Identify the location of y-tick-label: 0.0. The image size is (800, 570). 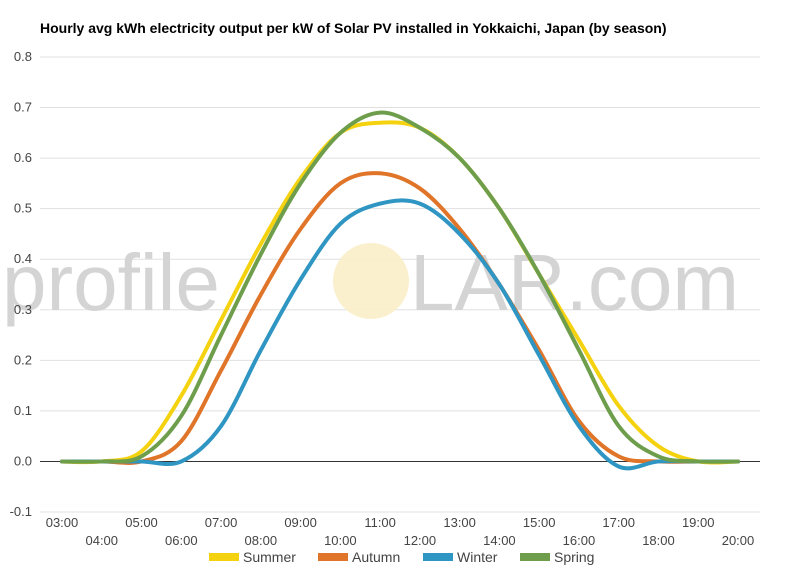
(23, 460).